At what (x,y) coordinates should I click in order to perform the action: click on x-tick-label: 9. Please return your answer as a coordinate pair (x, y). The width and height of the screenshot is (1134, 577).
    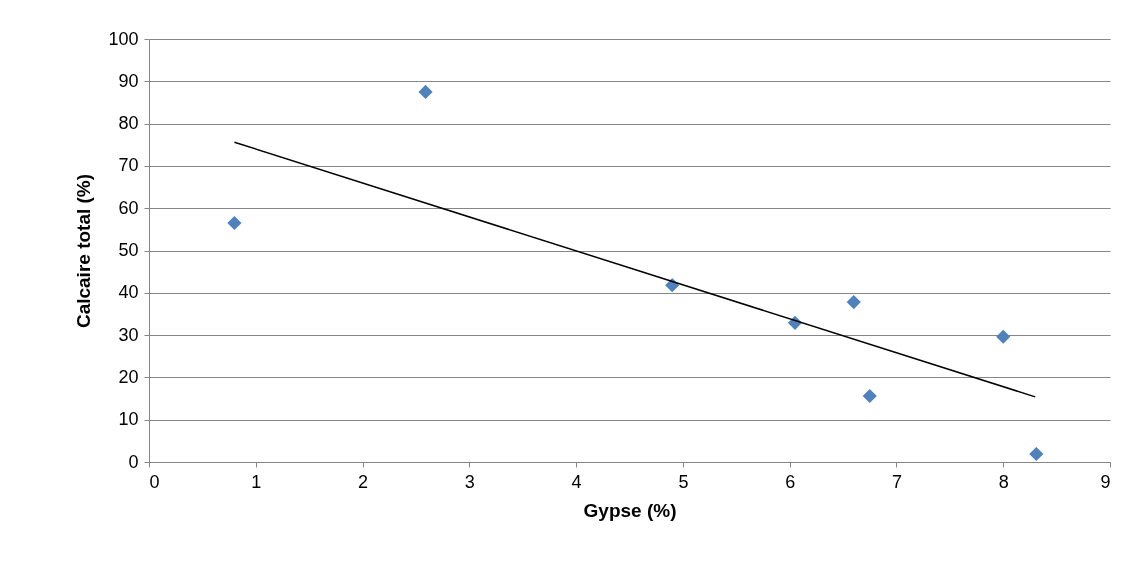
    Looking at the image, I should click on (1105, 481).